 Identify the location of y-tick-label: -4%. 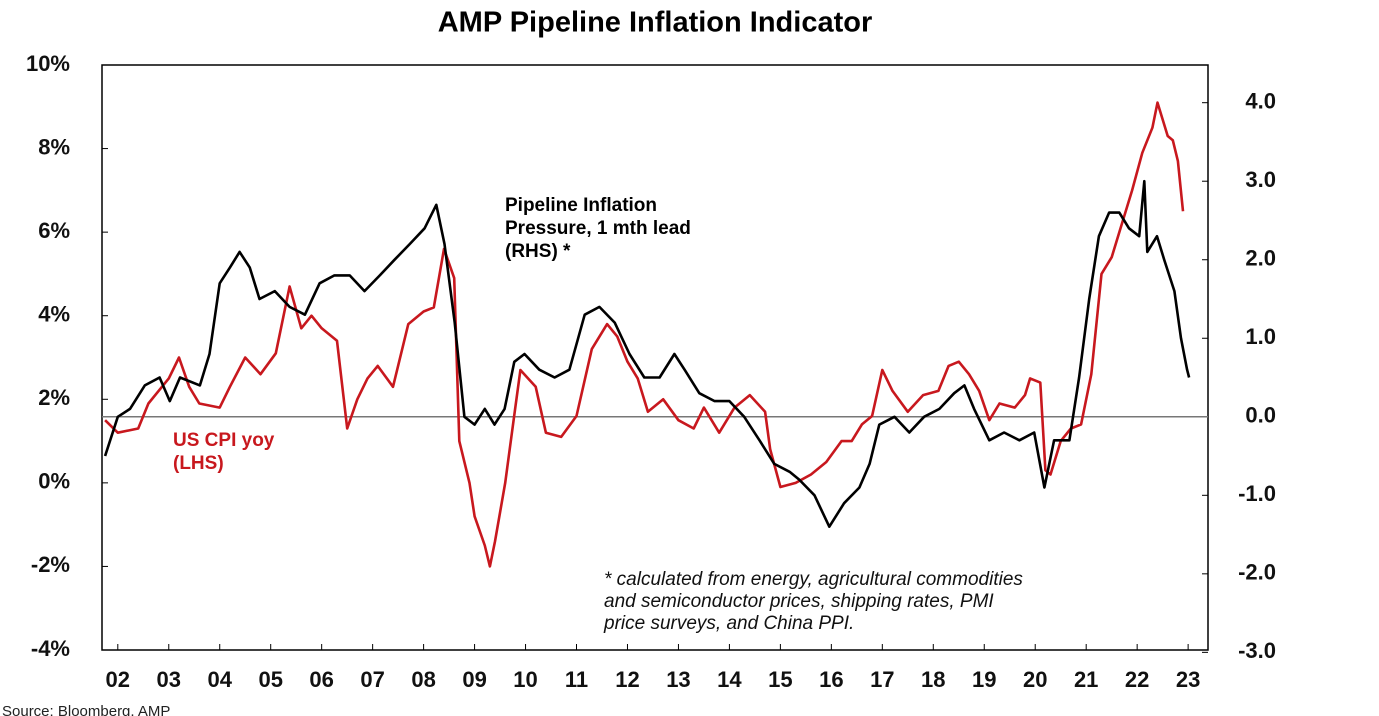
(50, 648).